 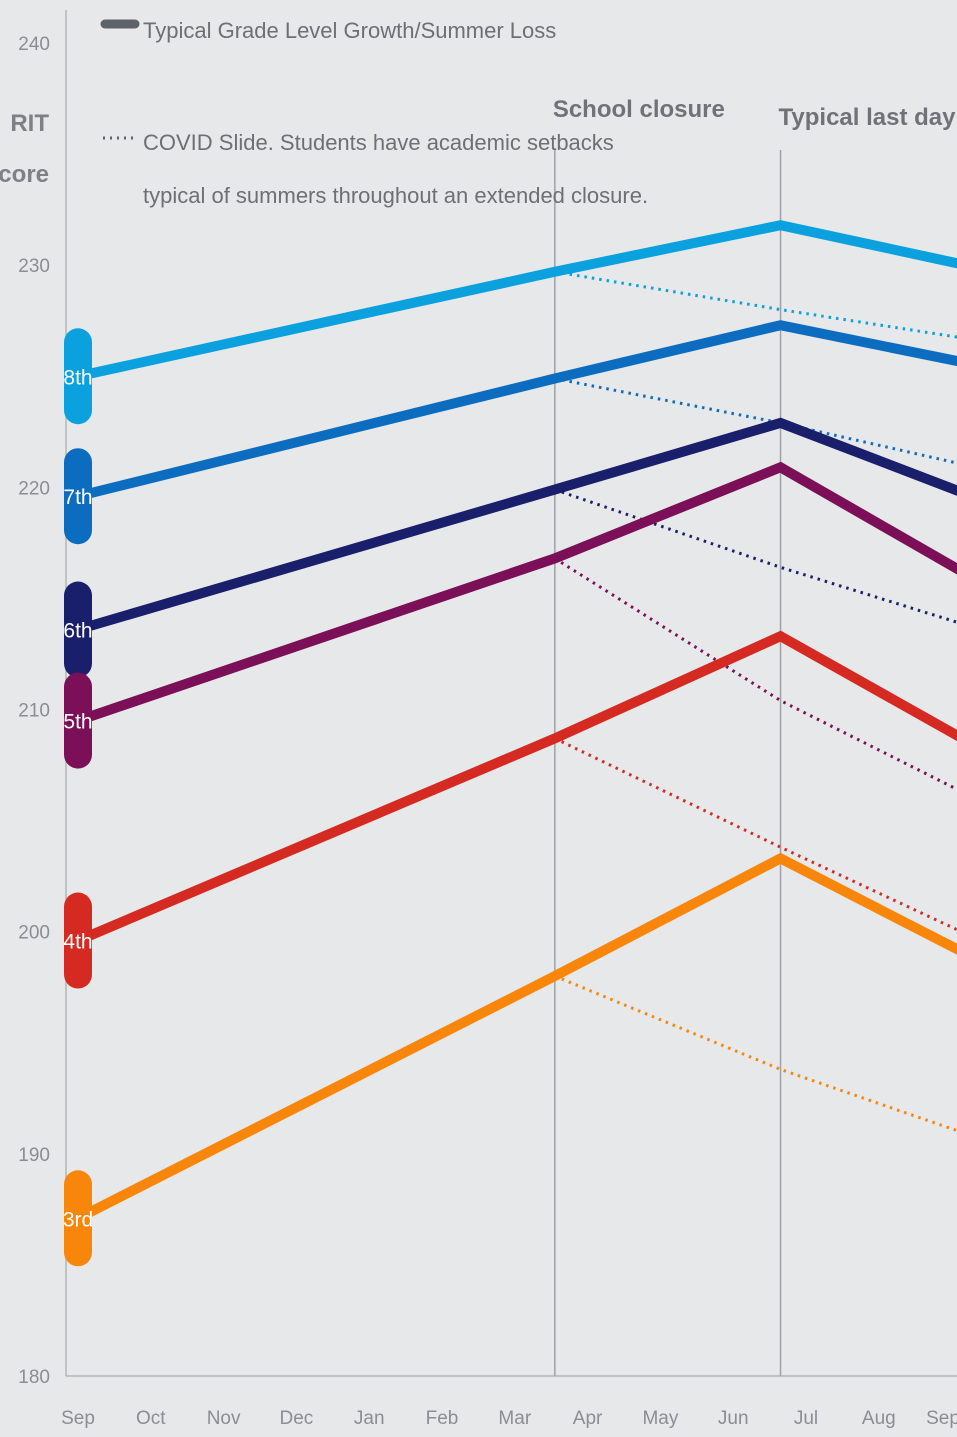 I want to click on grade-label-8th: 8th, so click(x=77, y=377).